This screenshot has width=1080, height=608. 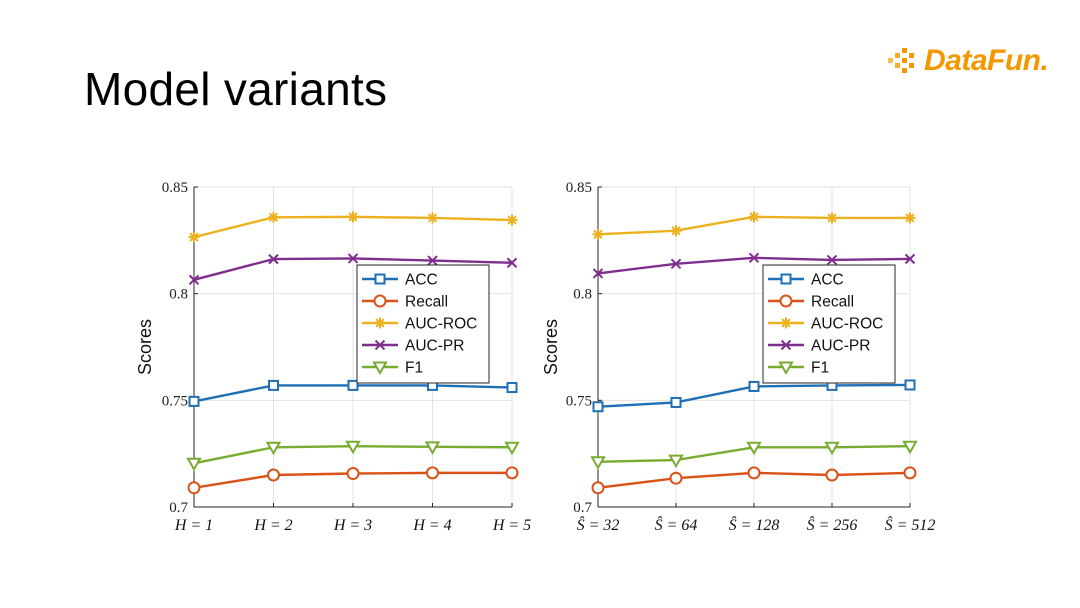 I want to click on x-tick-label: Ŝ = 32, so click(x=598, y=524).